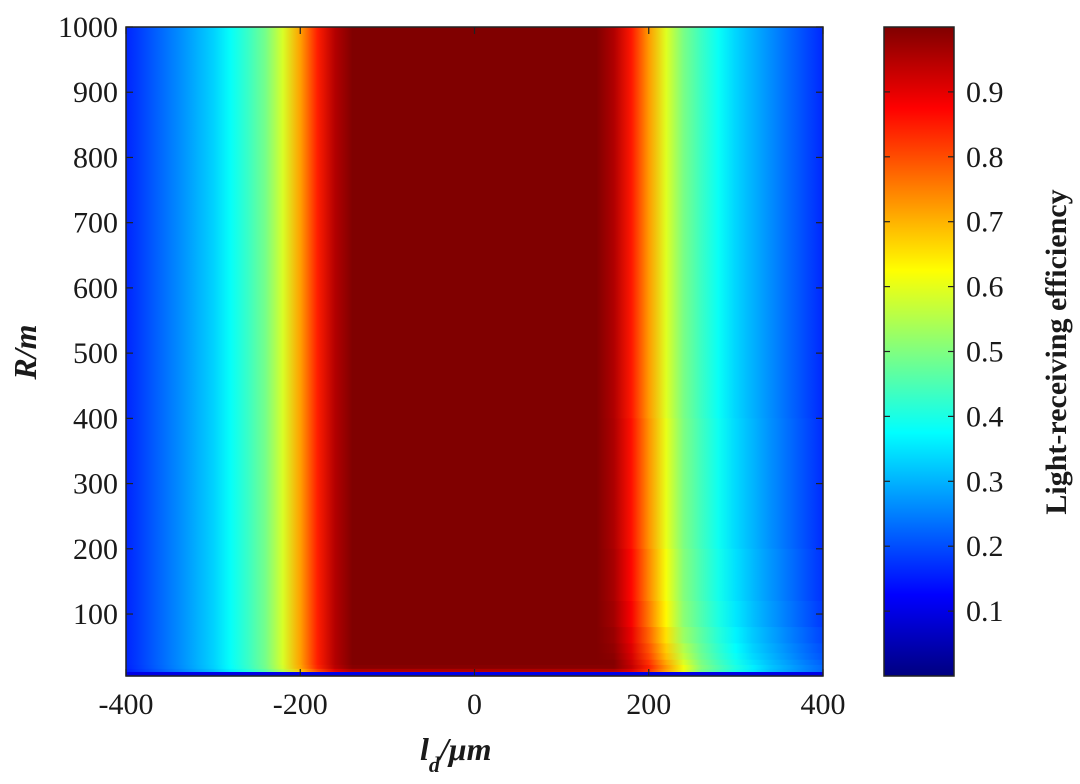  What do you see at coordinates (823, 704) in the screenshot?
I see `x-tick-label: 400` at bounding box center [823, 704].